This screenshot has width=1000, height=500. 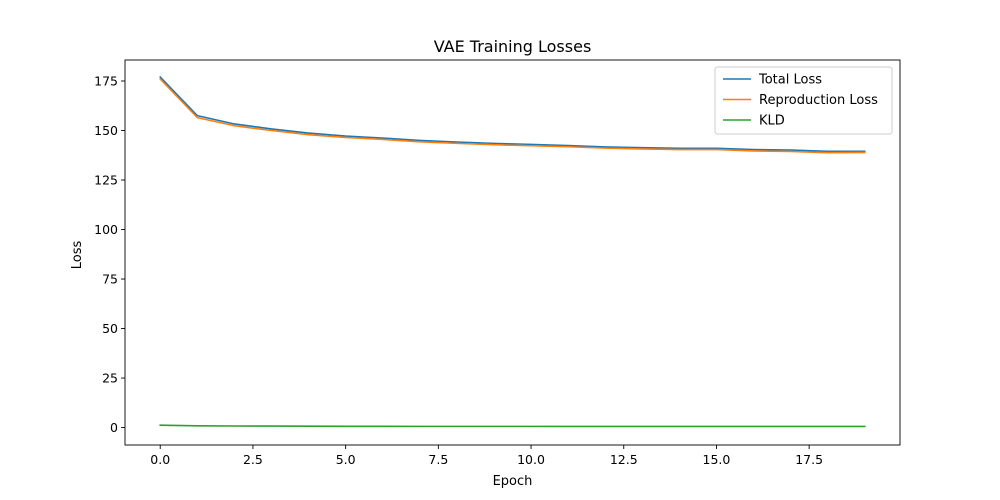 I want to click on x-tick-label: 0.0, so click(x=160, y=459).